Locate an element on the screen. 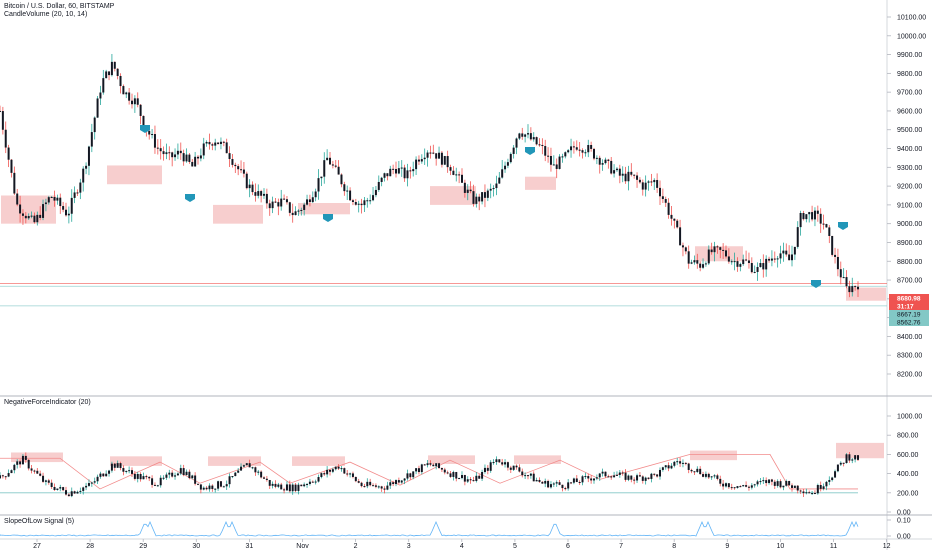  slope-title: SlopeOfLow Signal (5) is located at coordinates (39, 521).